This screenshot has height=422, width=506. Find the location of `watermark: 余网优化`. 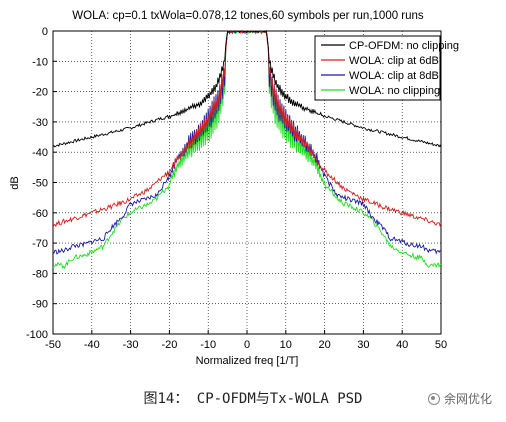

watermark: 余网优化 is located at coordinates (459, 398).